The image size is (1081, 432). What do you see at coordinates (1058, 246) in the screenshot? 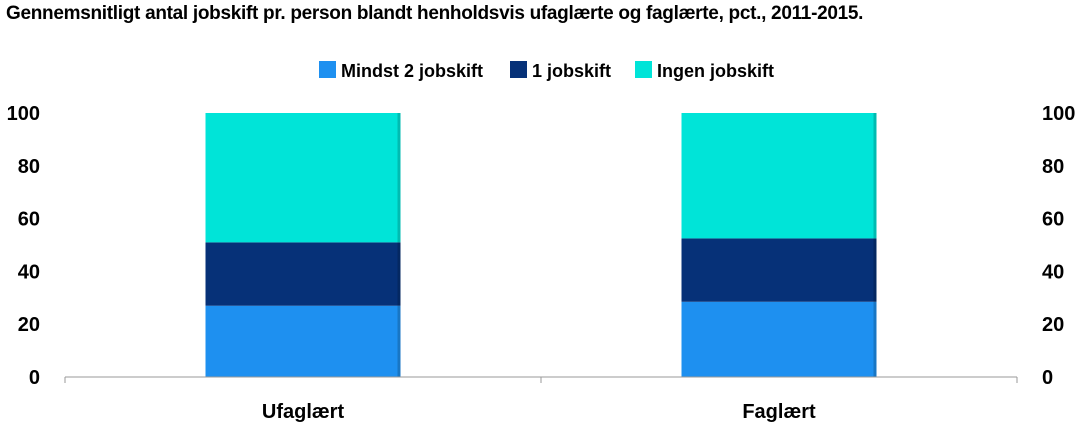
I see `y-axis-right: 0 20 40 60 80 100` at bounding box center [1058, 246].